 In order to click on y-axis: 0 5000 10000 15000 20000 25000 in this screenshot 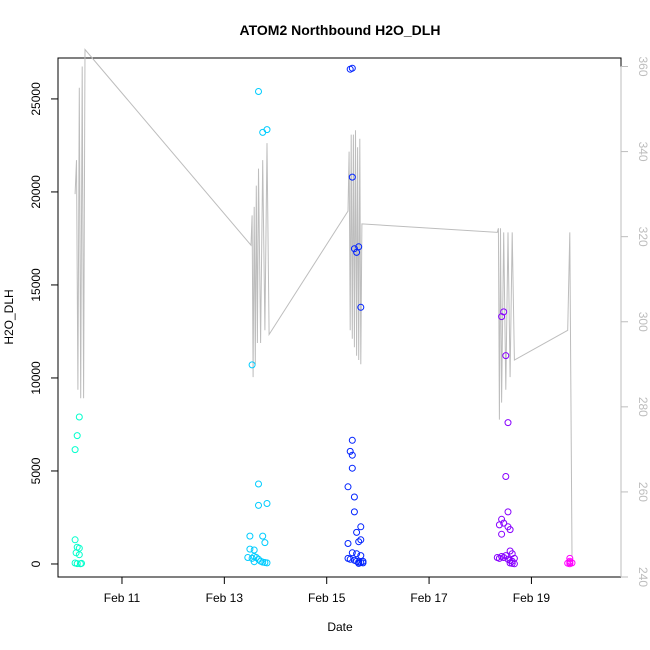, I will do `click(44, 324)`.